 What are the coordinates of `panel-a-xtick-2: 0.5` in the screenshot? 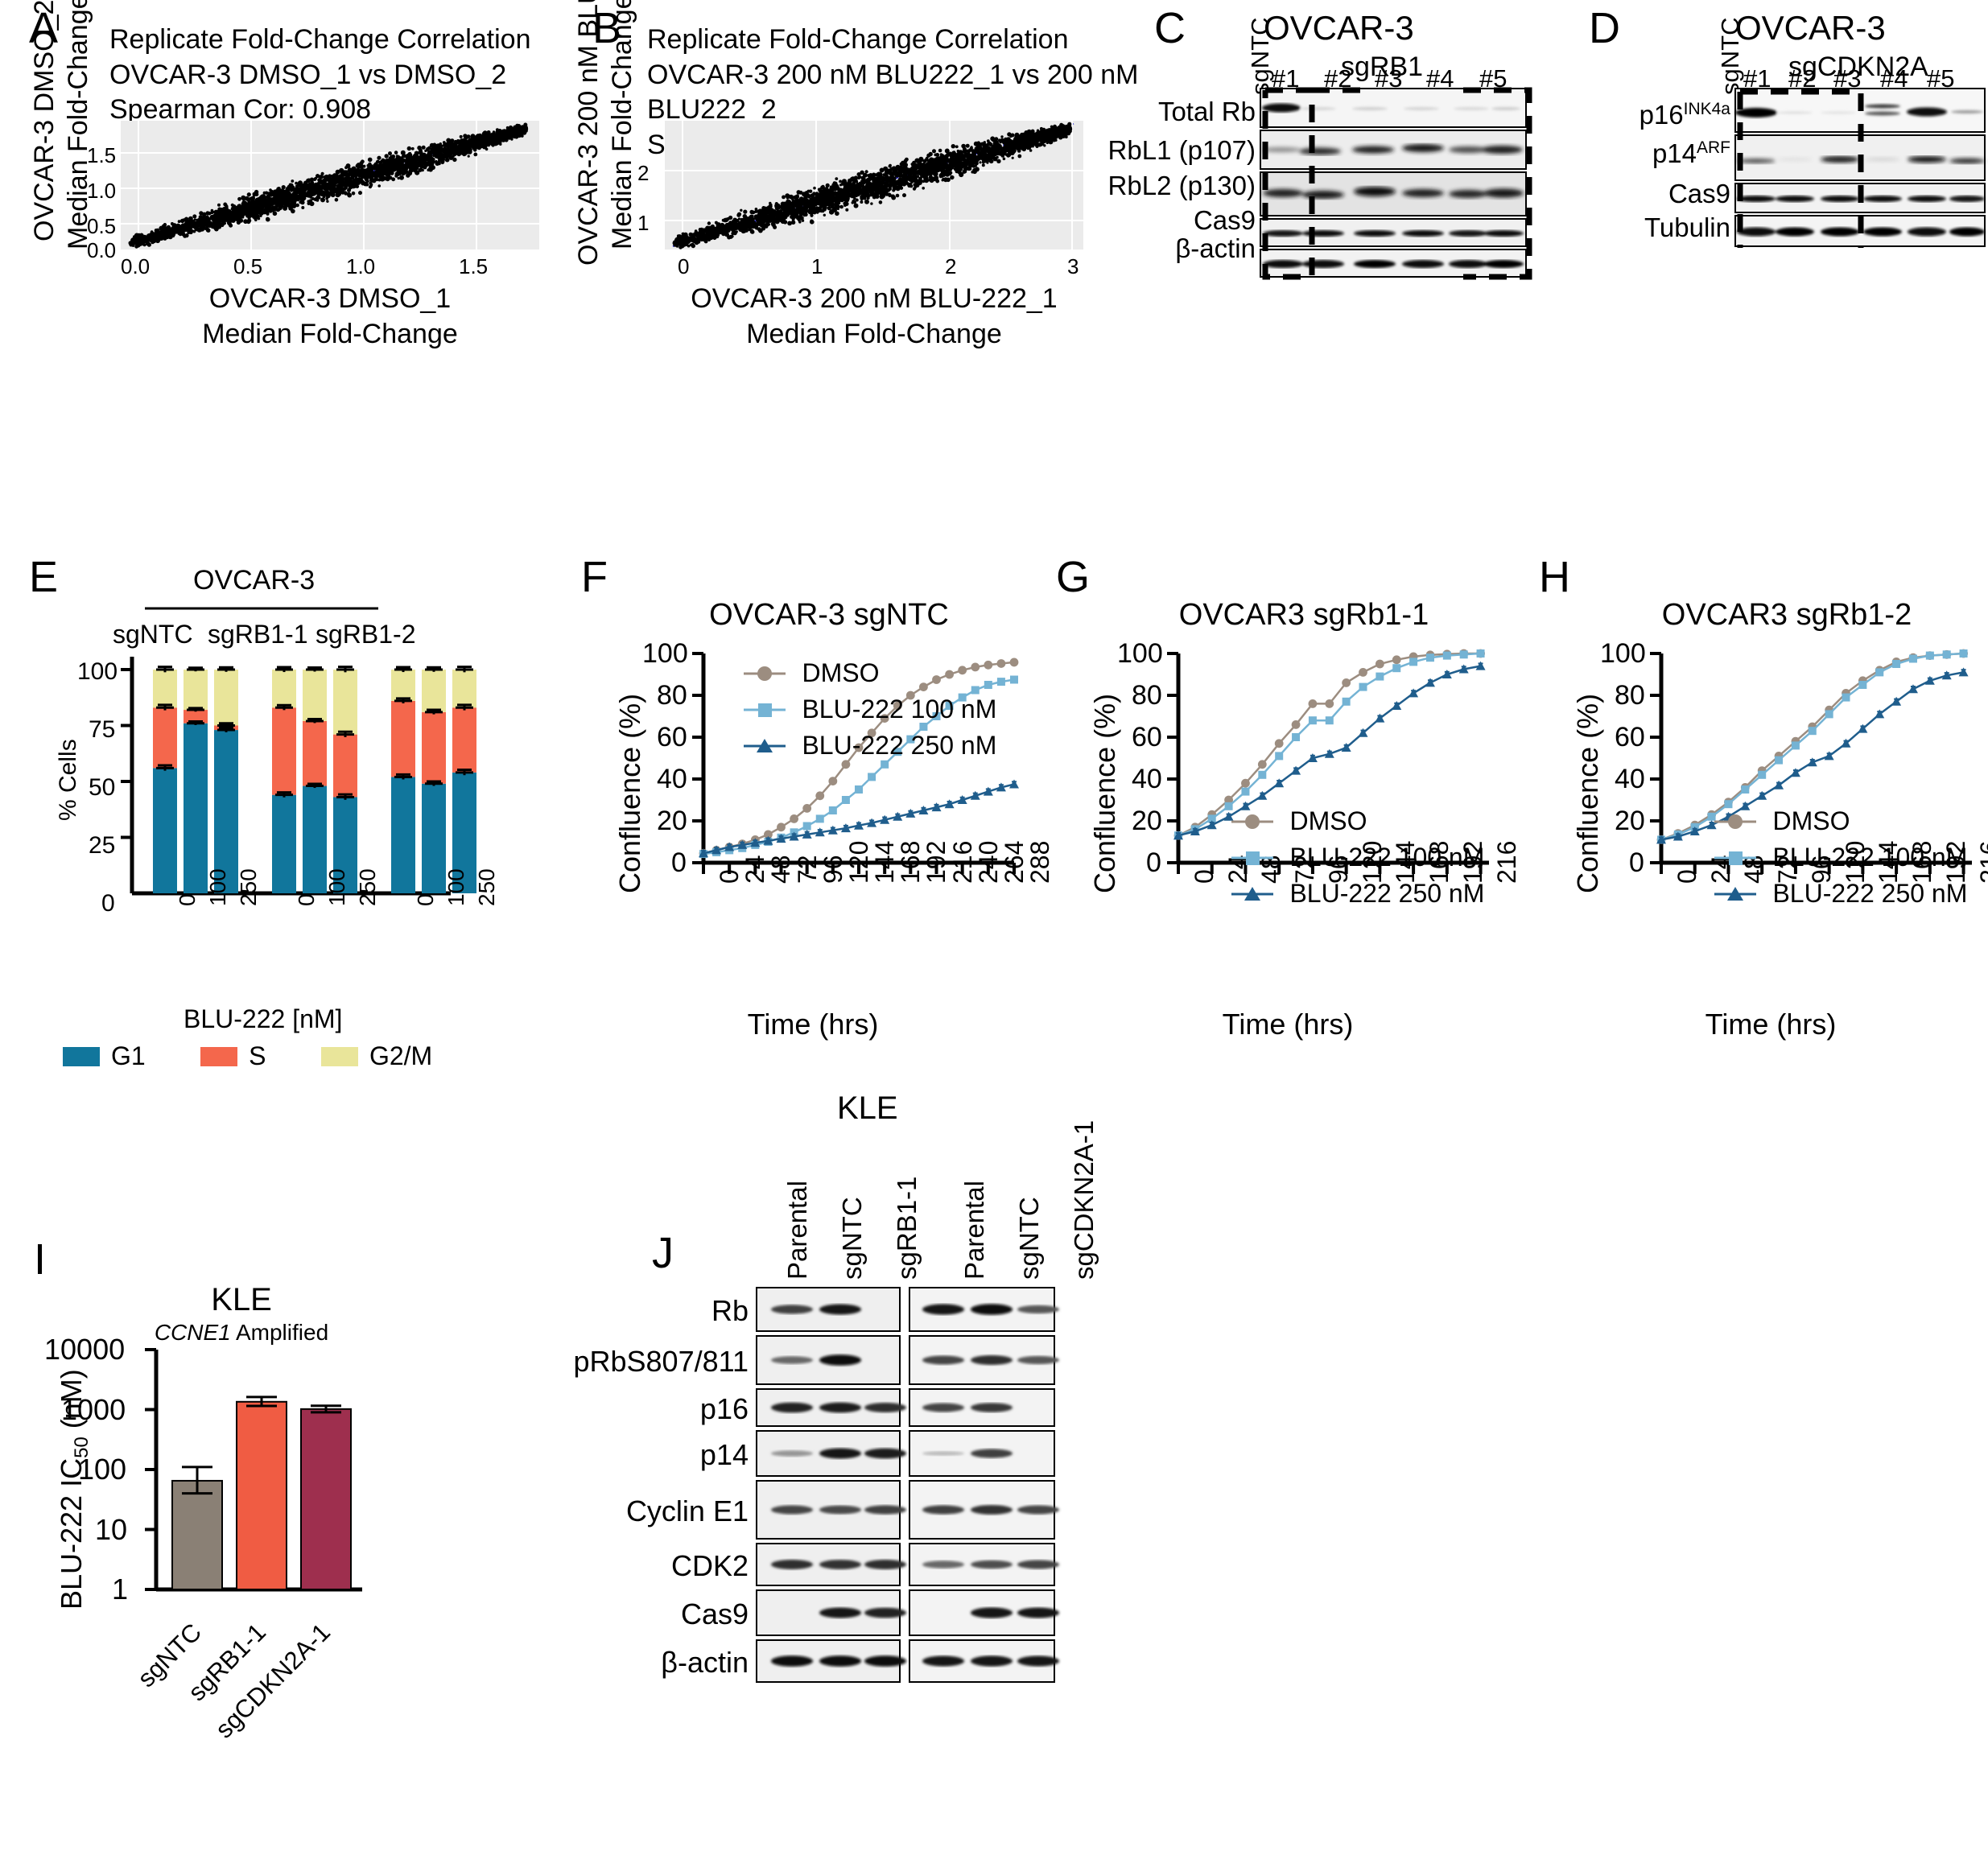 It's located at (247, 267).